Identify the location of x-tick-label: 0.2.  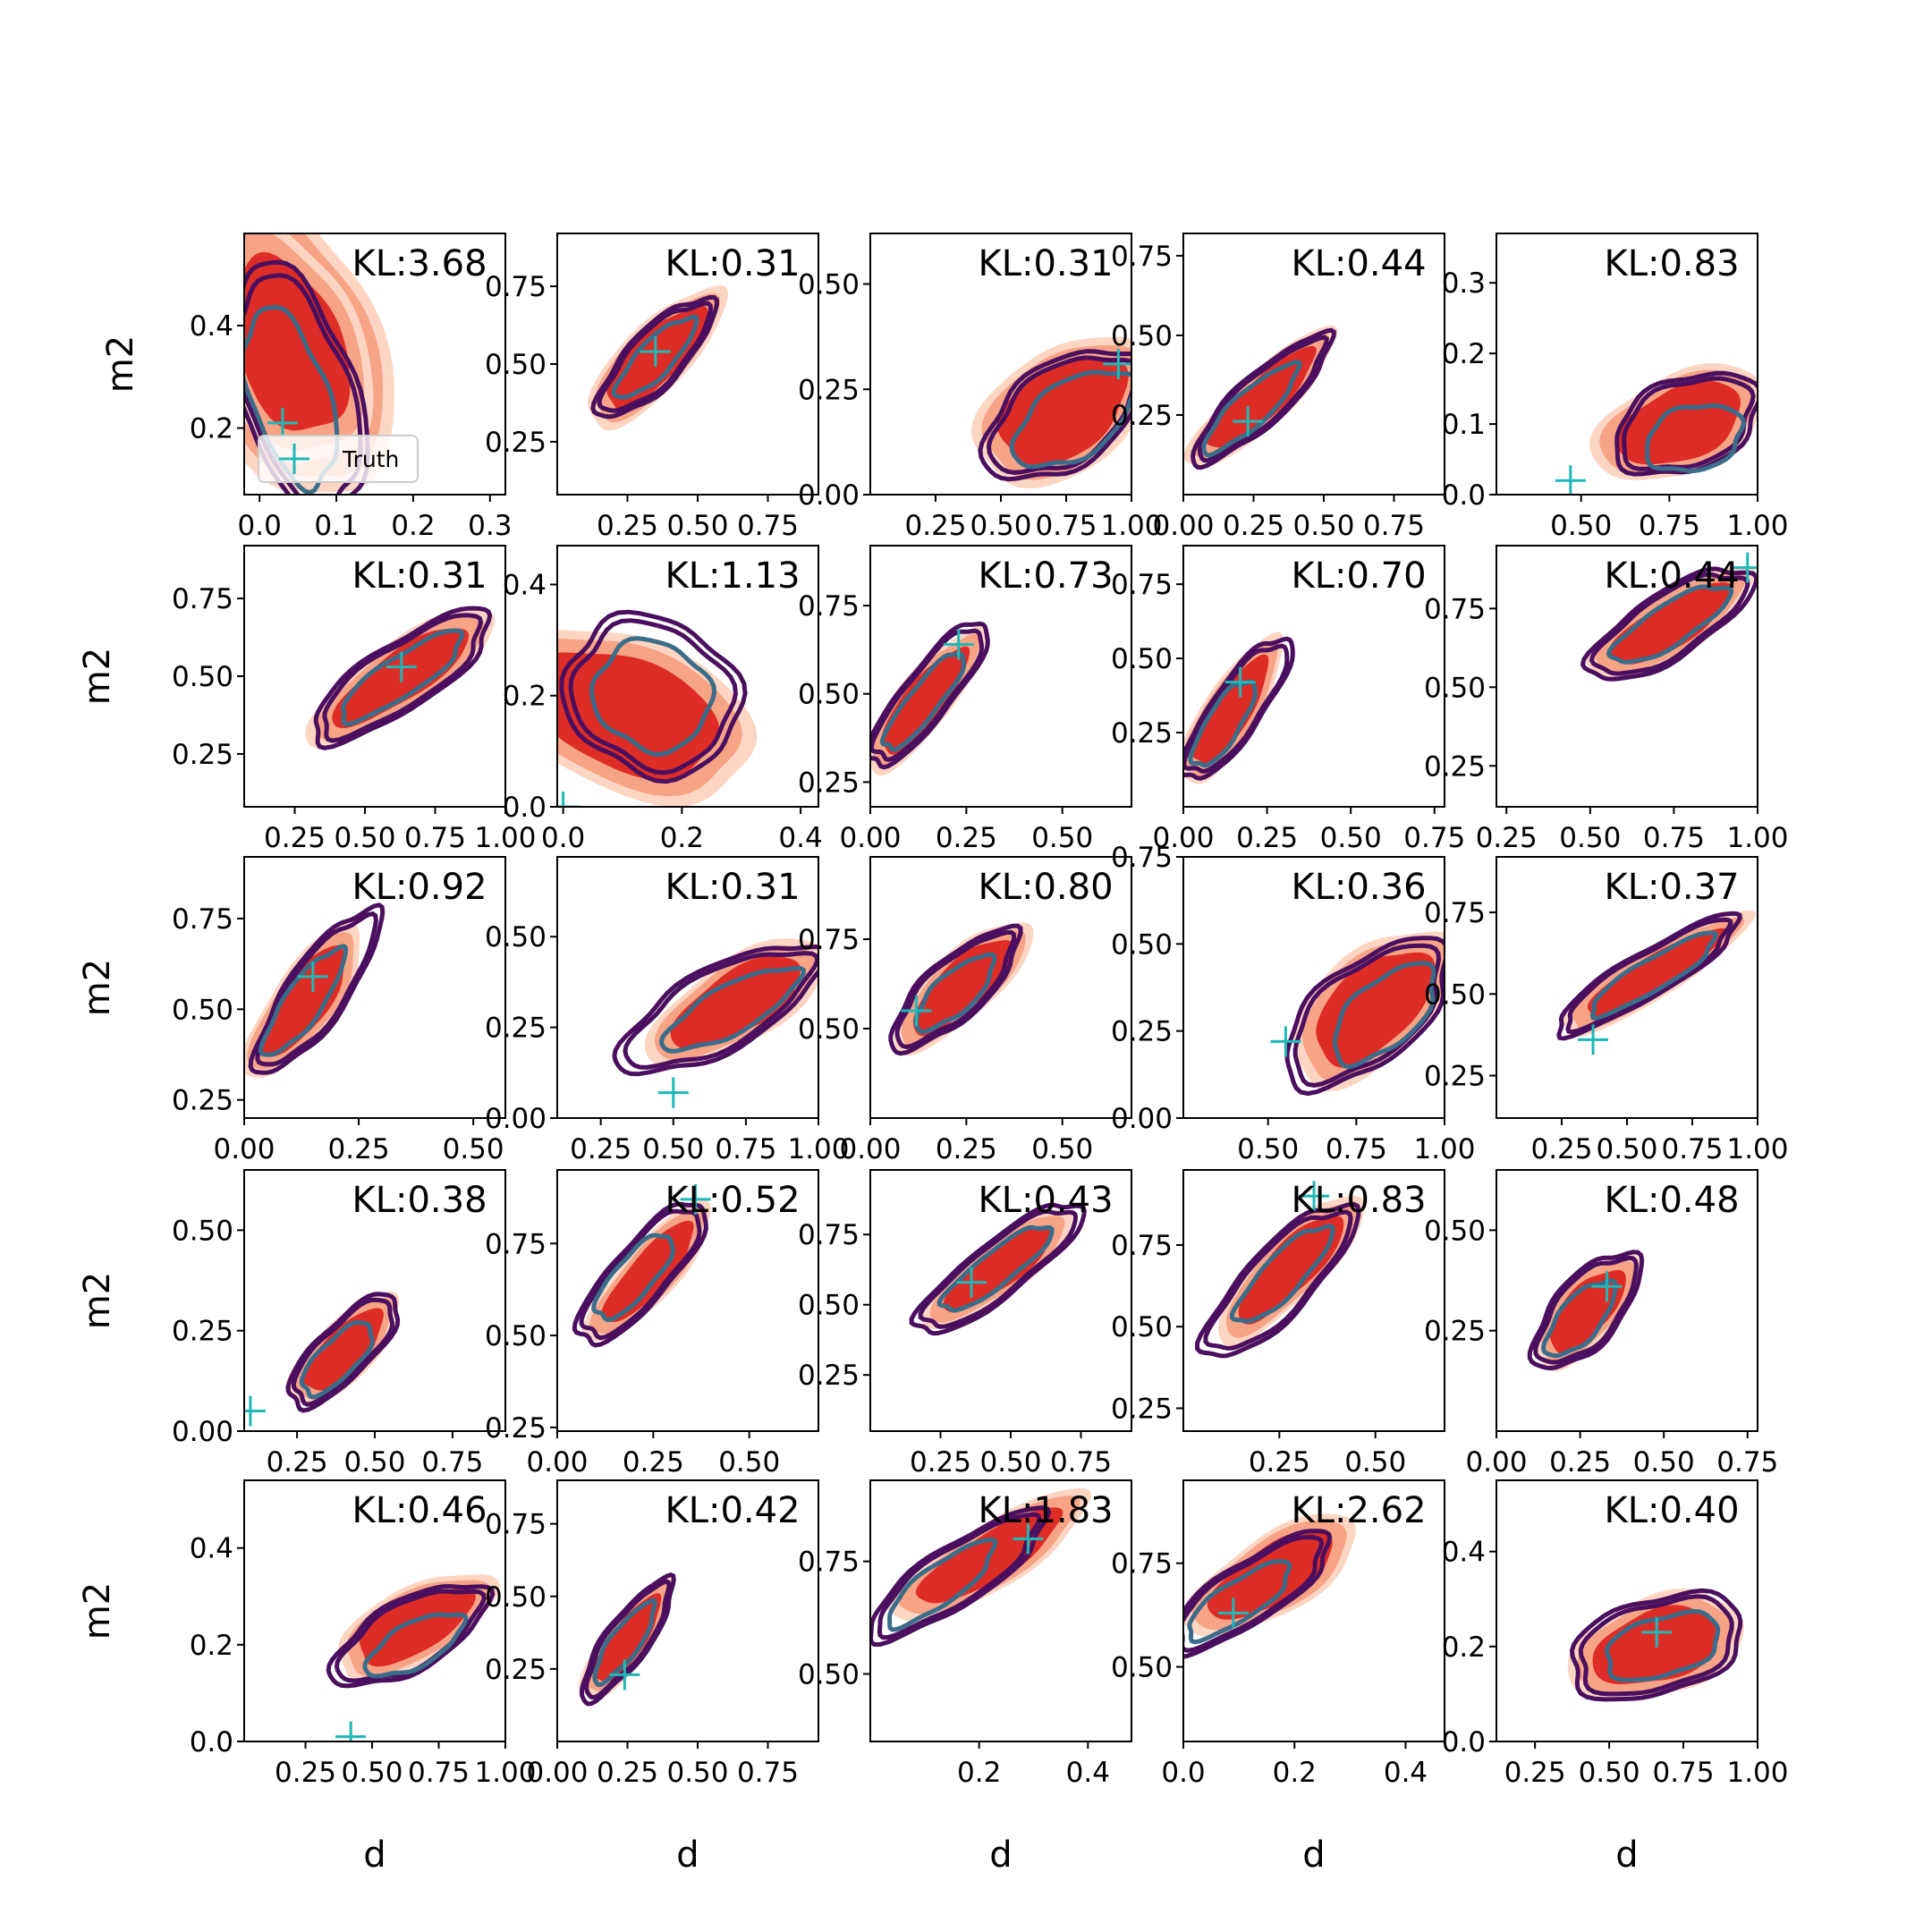
(682, 838).